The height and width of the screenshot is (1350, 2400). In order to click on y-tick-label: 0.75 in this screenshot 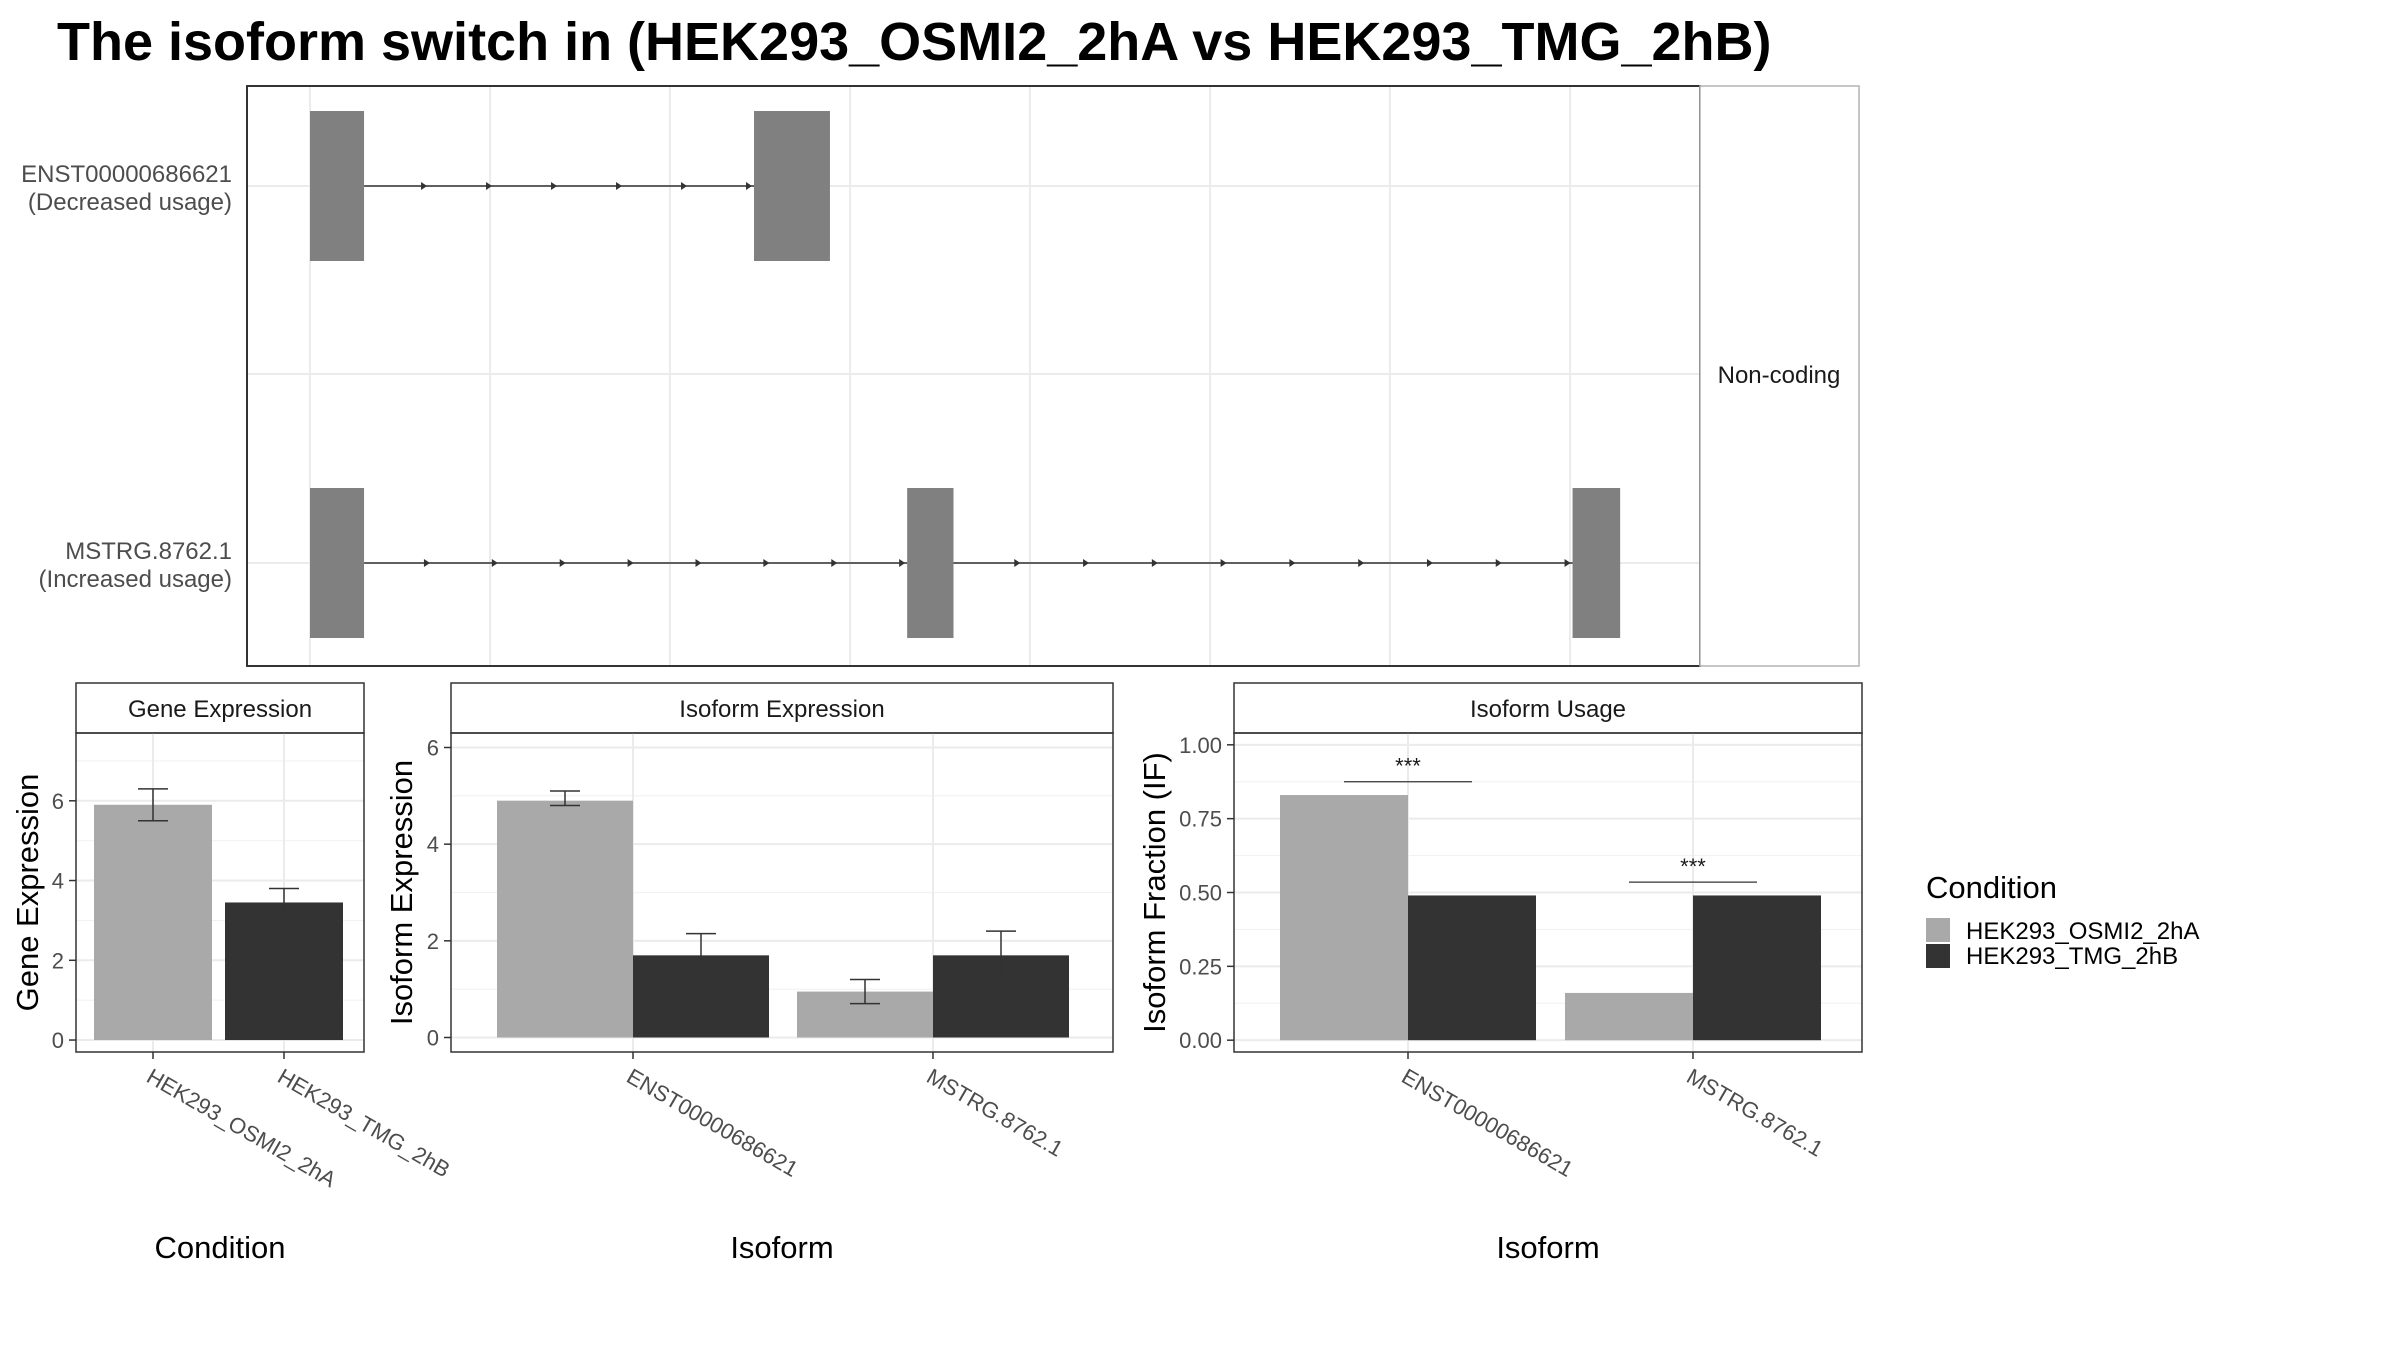, I will do `click(1200, 819)`.